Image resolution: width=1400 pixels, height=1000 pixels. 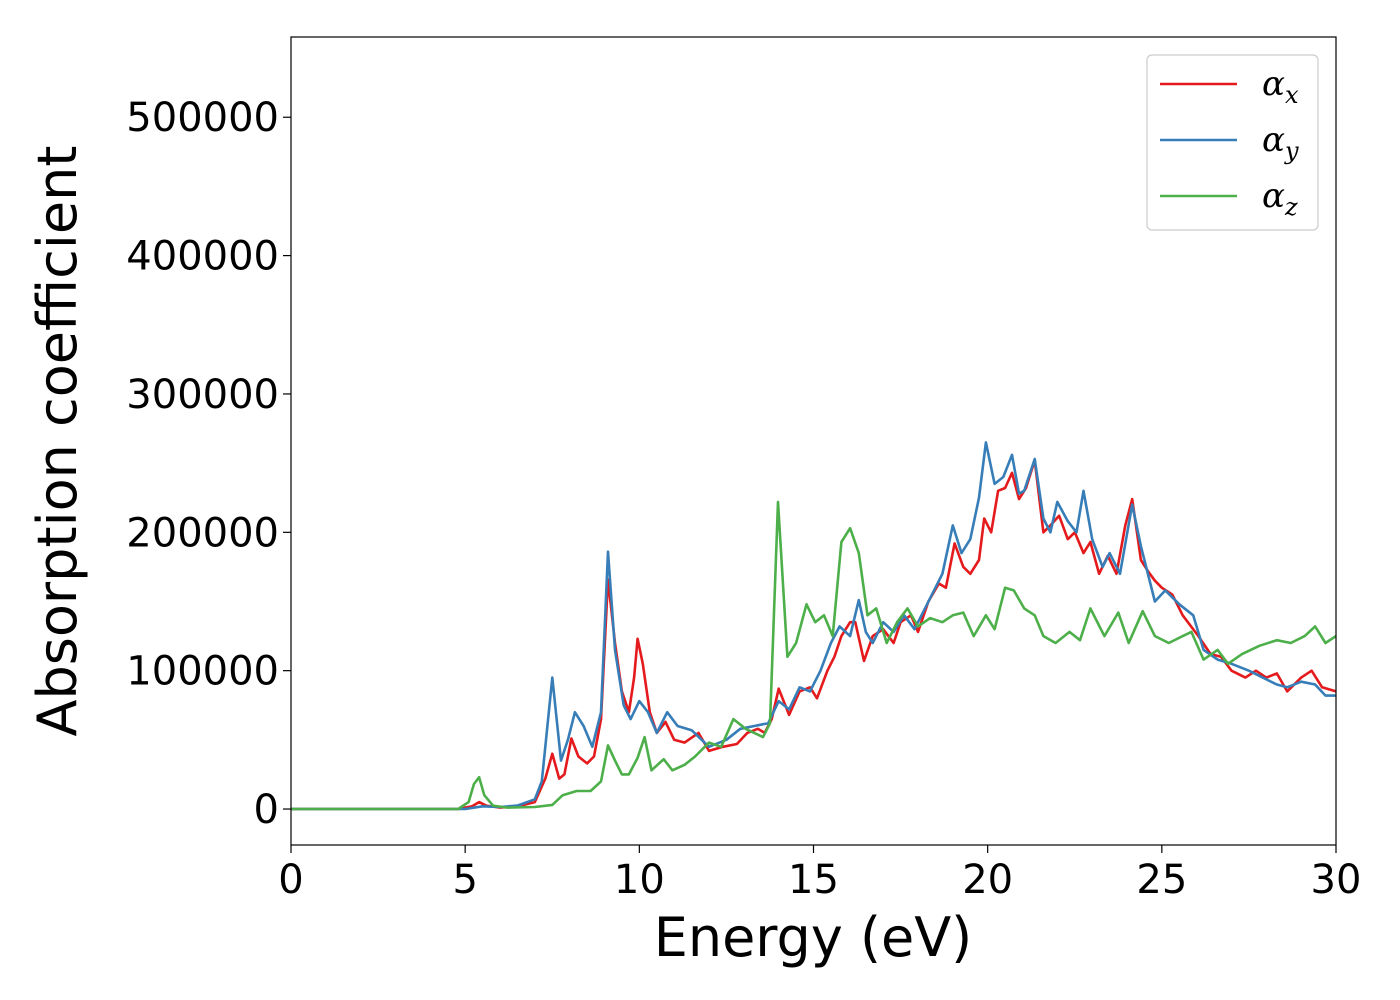 What do you see at coordinates (987, 880) in the screenshot?
I see `x-tick-label: 20` at bounding box center [987, 880].